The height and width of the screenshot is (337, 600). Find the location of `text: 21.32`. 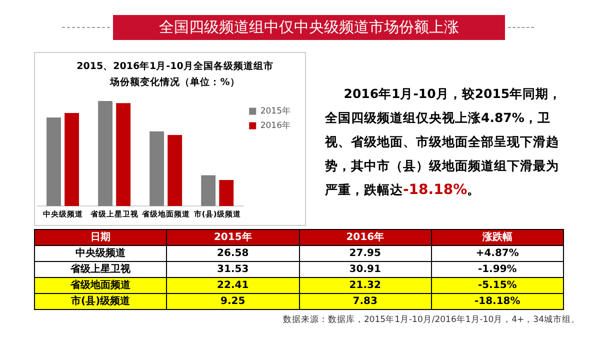

text: 21.32 is located at coordinates (365, 286).